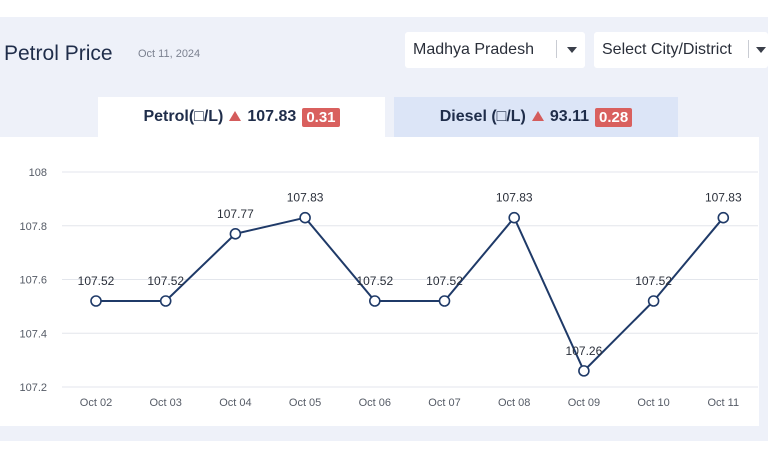 This screenshot has width=768, height=461. Describe the element at coordinates (514, 403) in the screenshot. I see `x-tick-label: Oct 08` at that location.